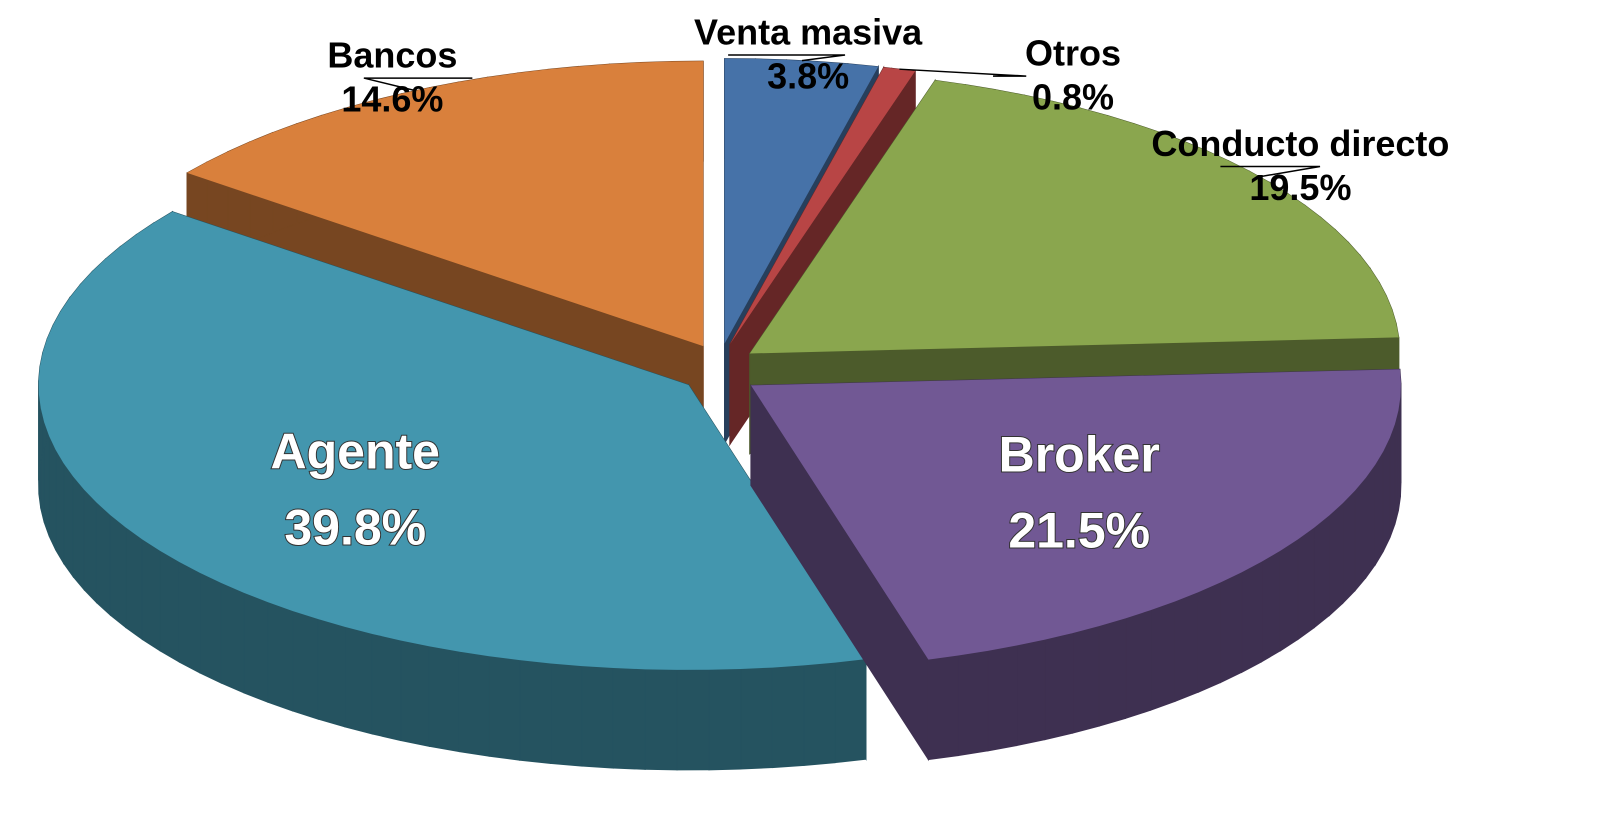  Describe the element at coordinates (808, 32) in the screenshot. I see `slice-label: Venta masiva` at that location.